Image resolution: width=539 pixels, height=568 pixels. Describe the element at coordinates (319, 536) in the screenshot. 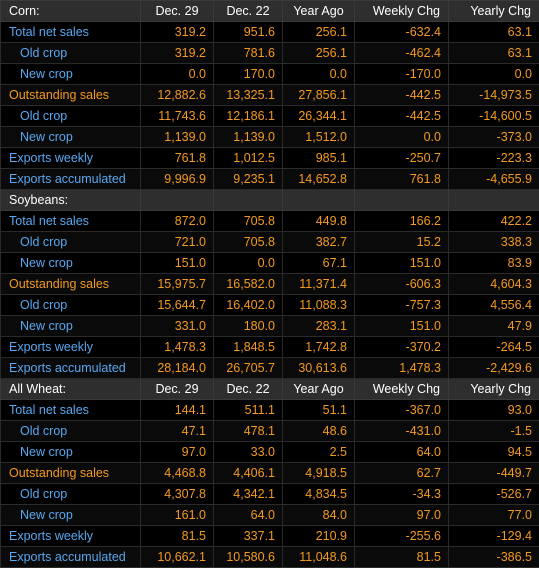

I see `value-cell: 210.9` at that location.